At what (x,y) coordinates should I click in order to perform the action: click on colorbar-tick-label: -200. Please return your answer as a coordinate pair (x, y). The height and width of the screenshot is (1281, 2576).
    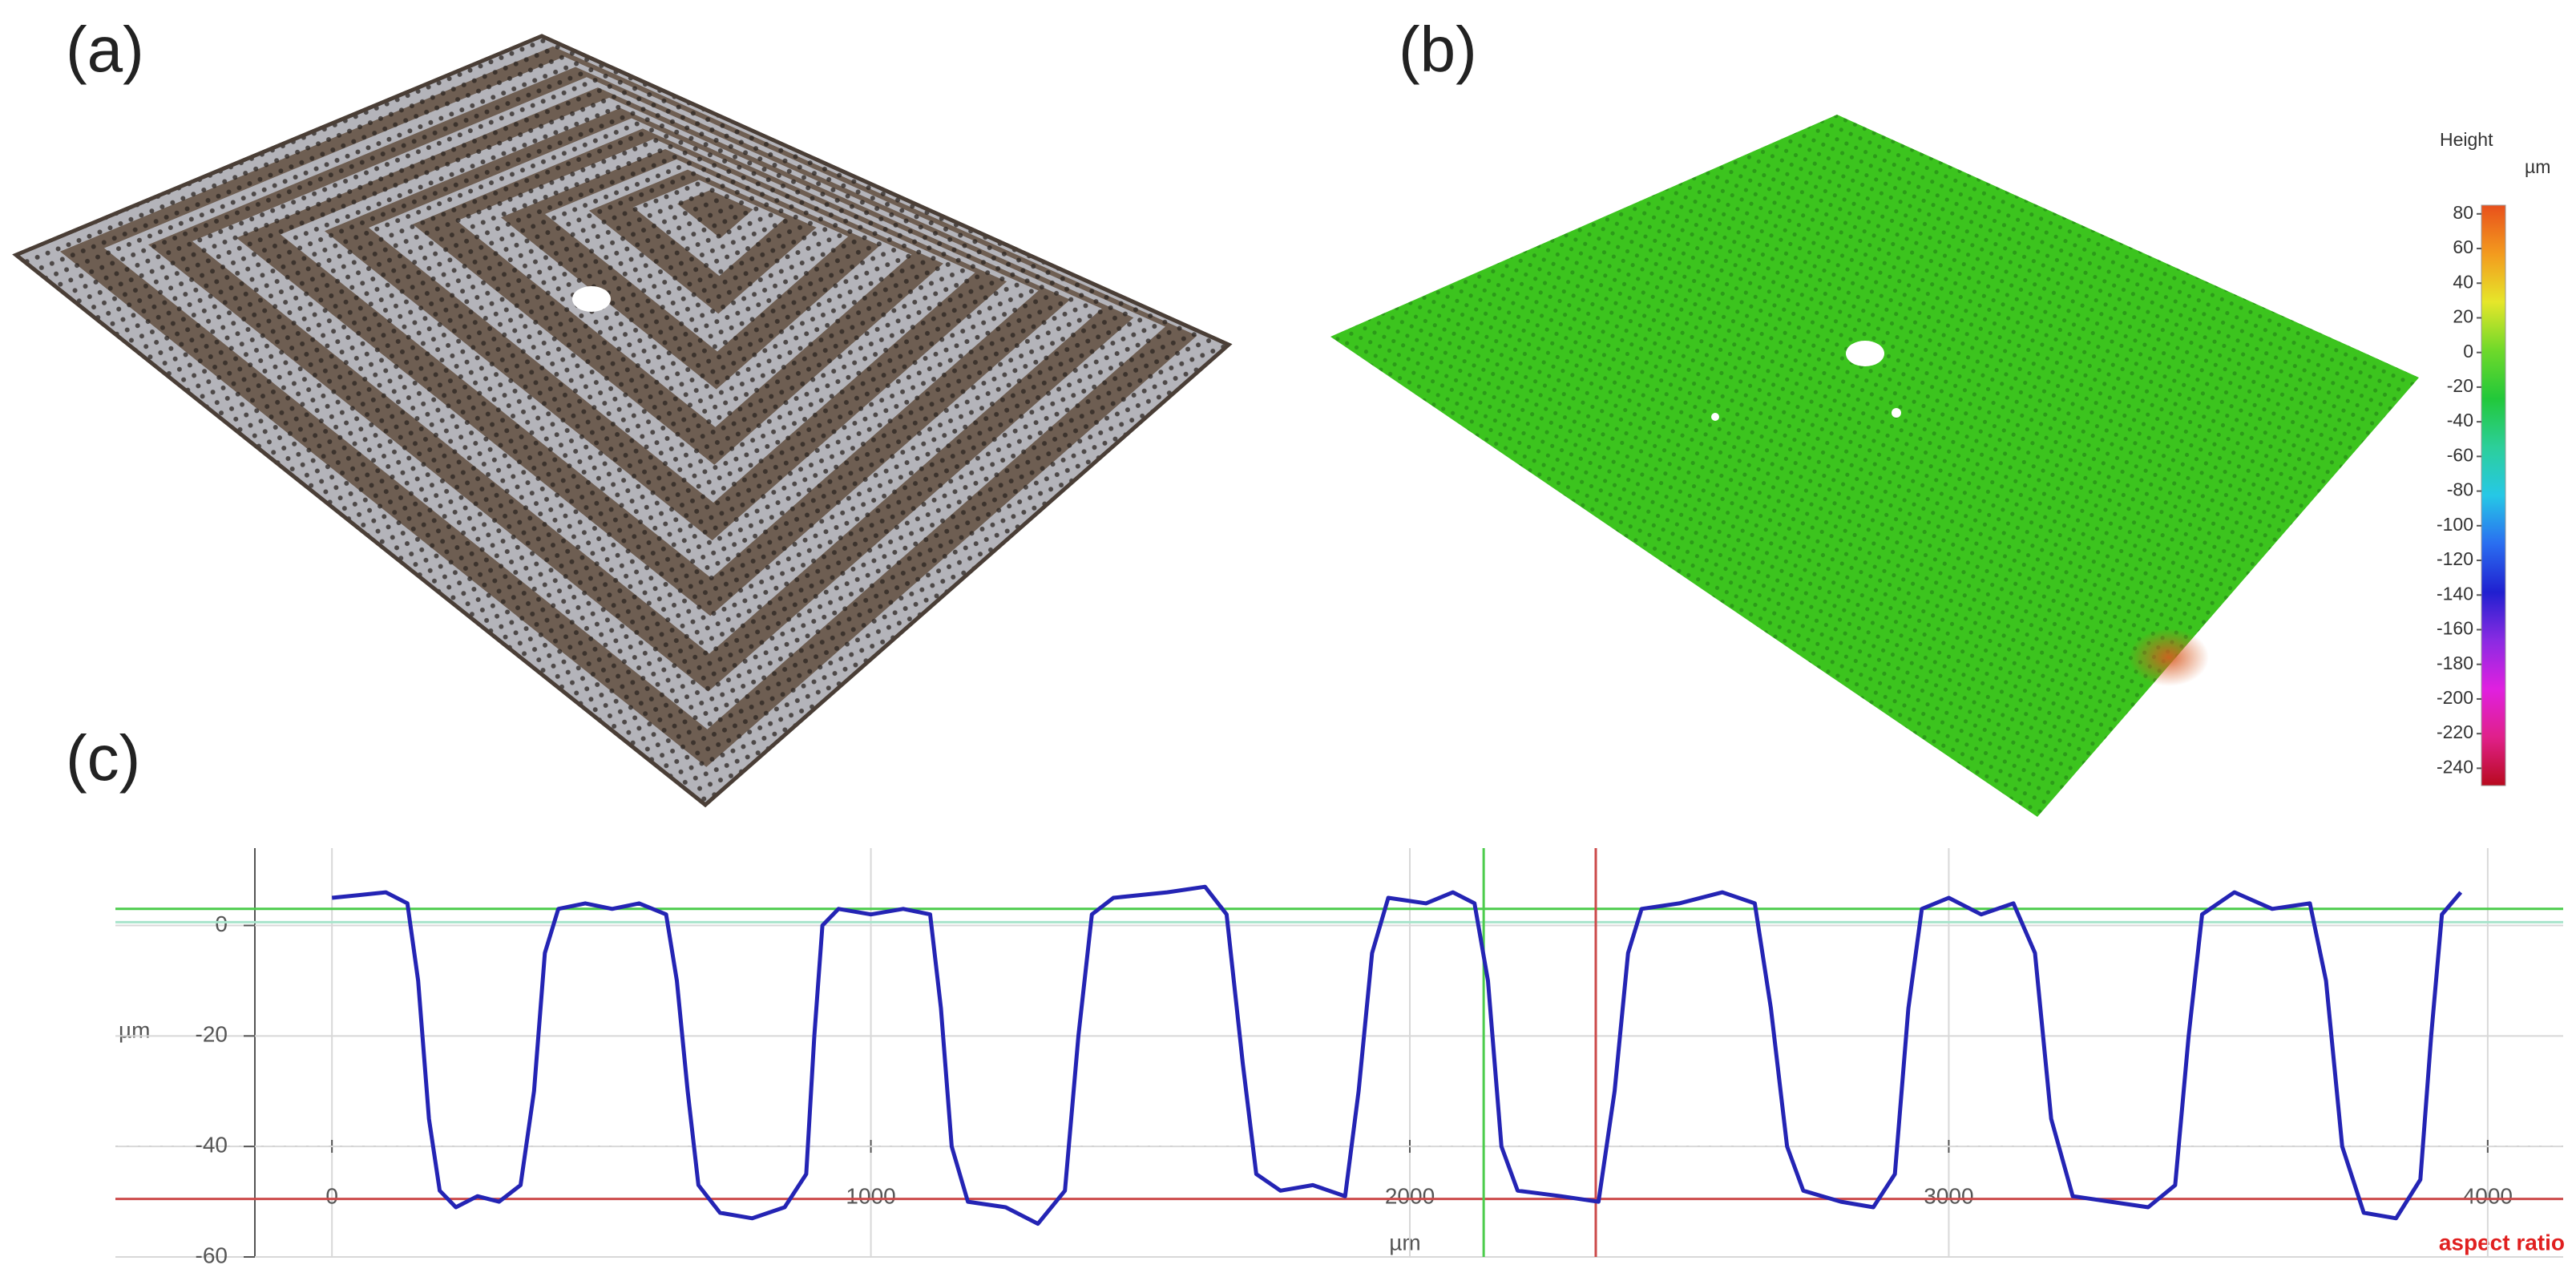
    Looking at the image, I should click on (2455, 697).